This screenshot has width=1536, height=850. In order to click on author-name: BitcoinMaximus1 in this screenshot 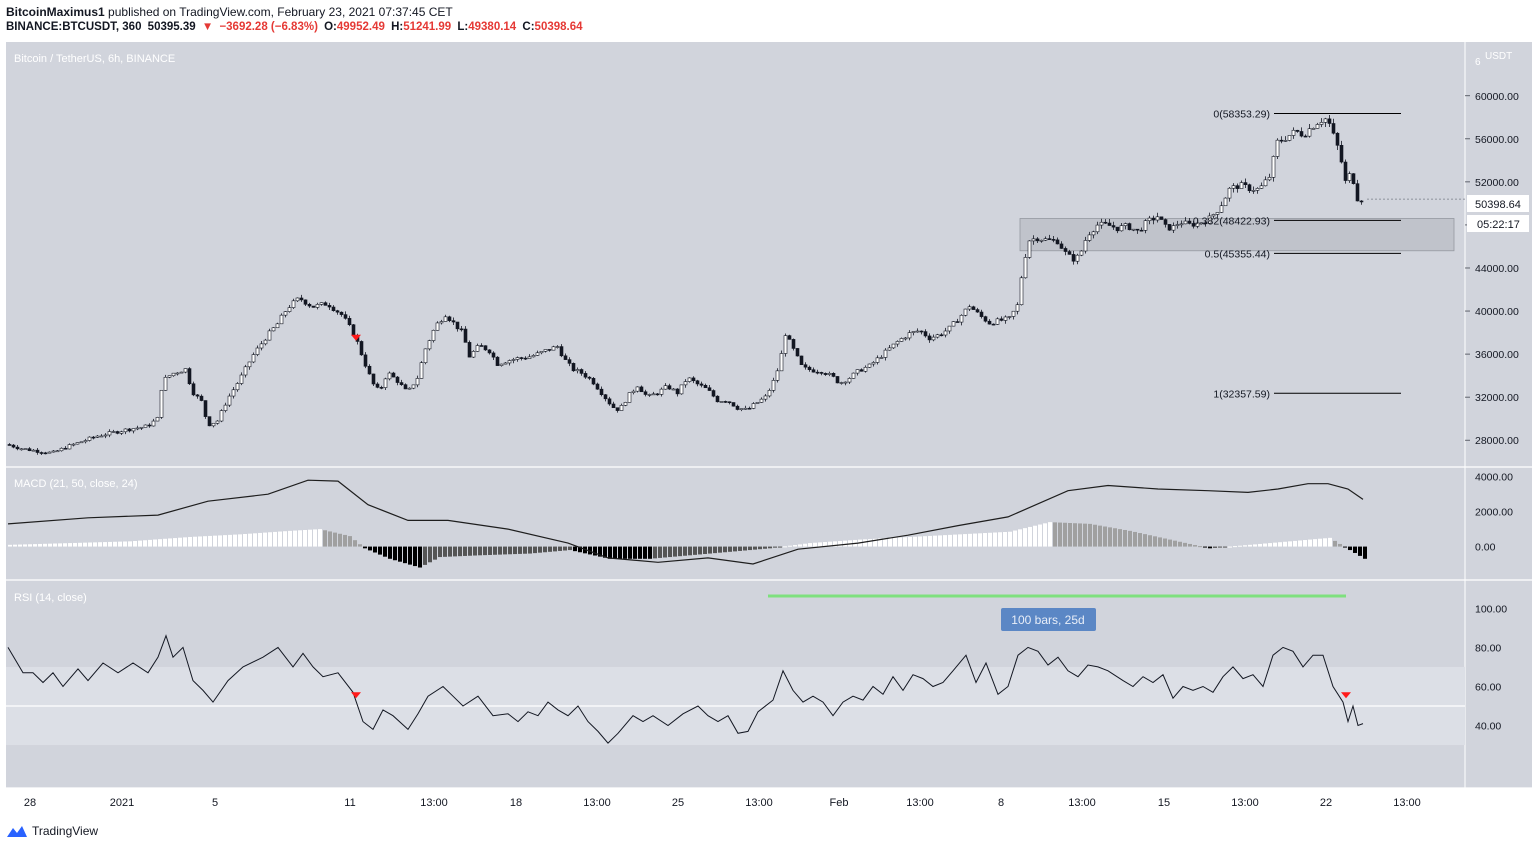, I will do `click(55, 12)`.